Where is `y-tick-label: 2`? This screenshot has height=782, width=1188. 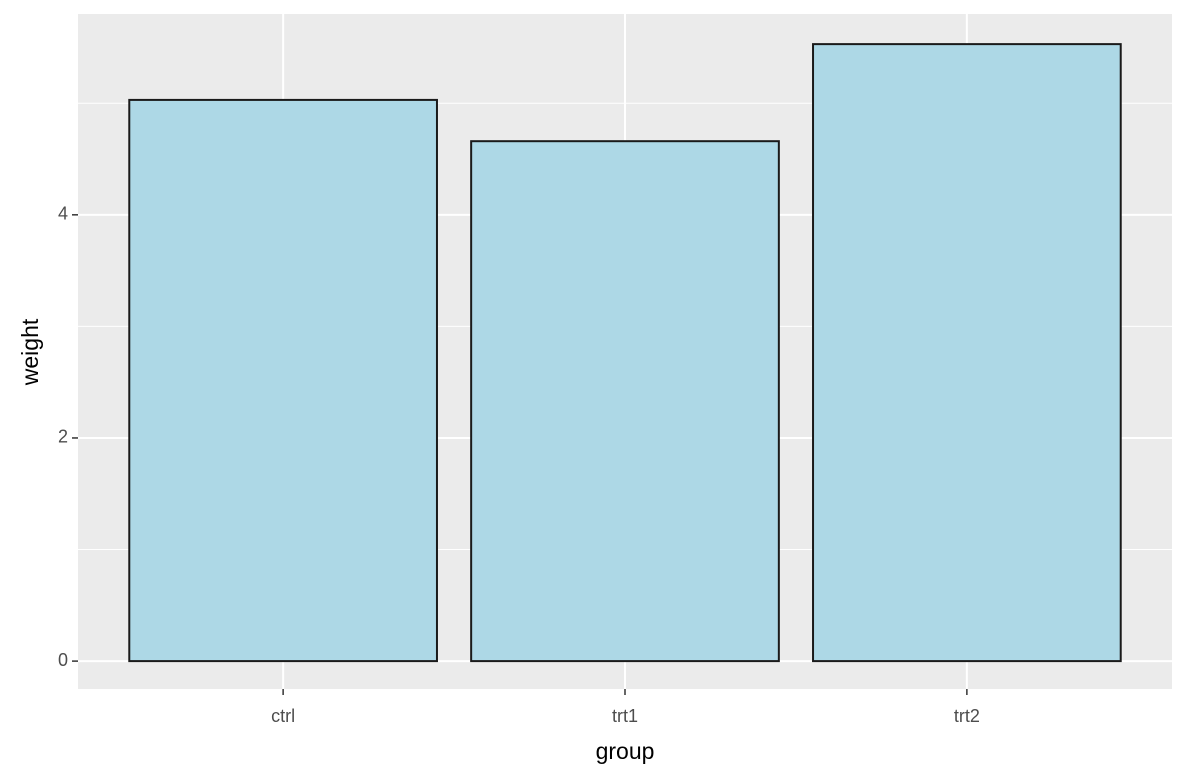 y-tick-label: 2 is located at coordinates (63, 437).